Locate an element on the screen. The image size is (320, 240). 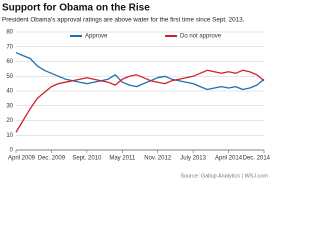
y-tick-label: 30 is located at coordinates (9, 106).